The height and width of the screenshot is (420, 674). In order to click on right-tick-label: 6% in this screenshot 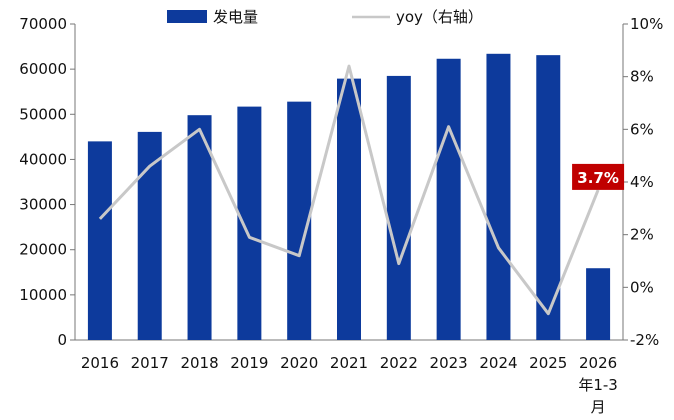, I will do `click(642, 129)`.